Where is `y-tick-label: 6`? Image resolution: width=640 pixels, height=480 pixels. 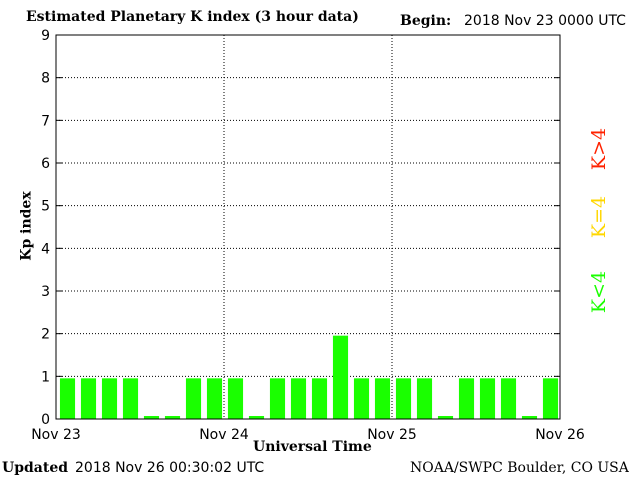
y-tick-label: 6 is located at coordinates (45, 164).